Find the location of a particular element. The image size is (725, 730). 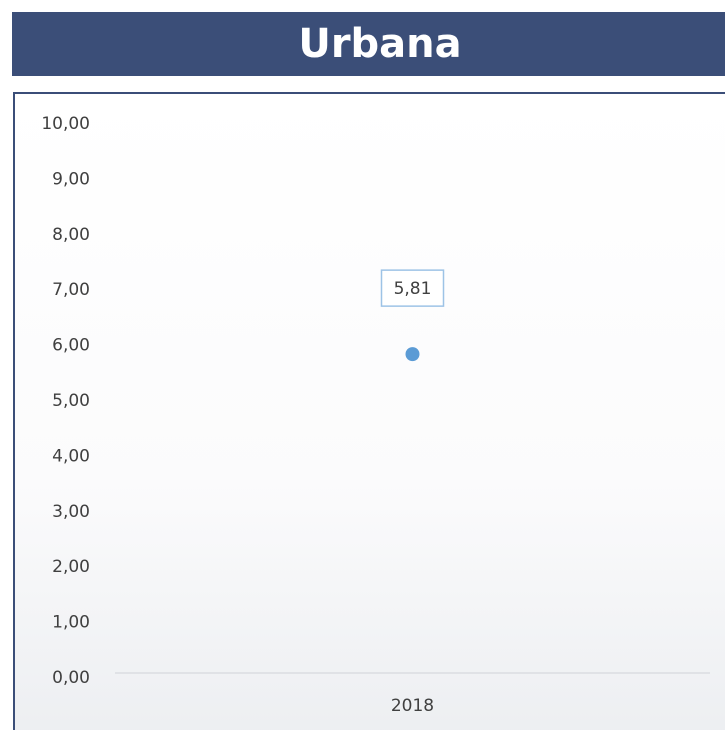

y-tick-label: 8,00 is located at coordinates (71, 235).